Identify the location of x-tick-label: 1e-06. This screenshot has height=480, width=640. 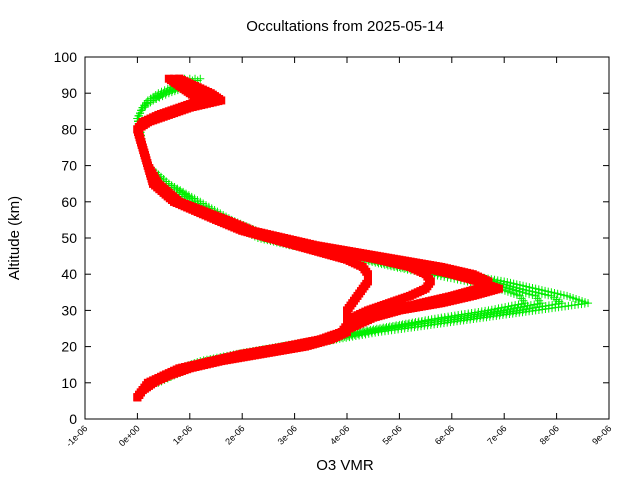
(182, 434).